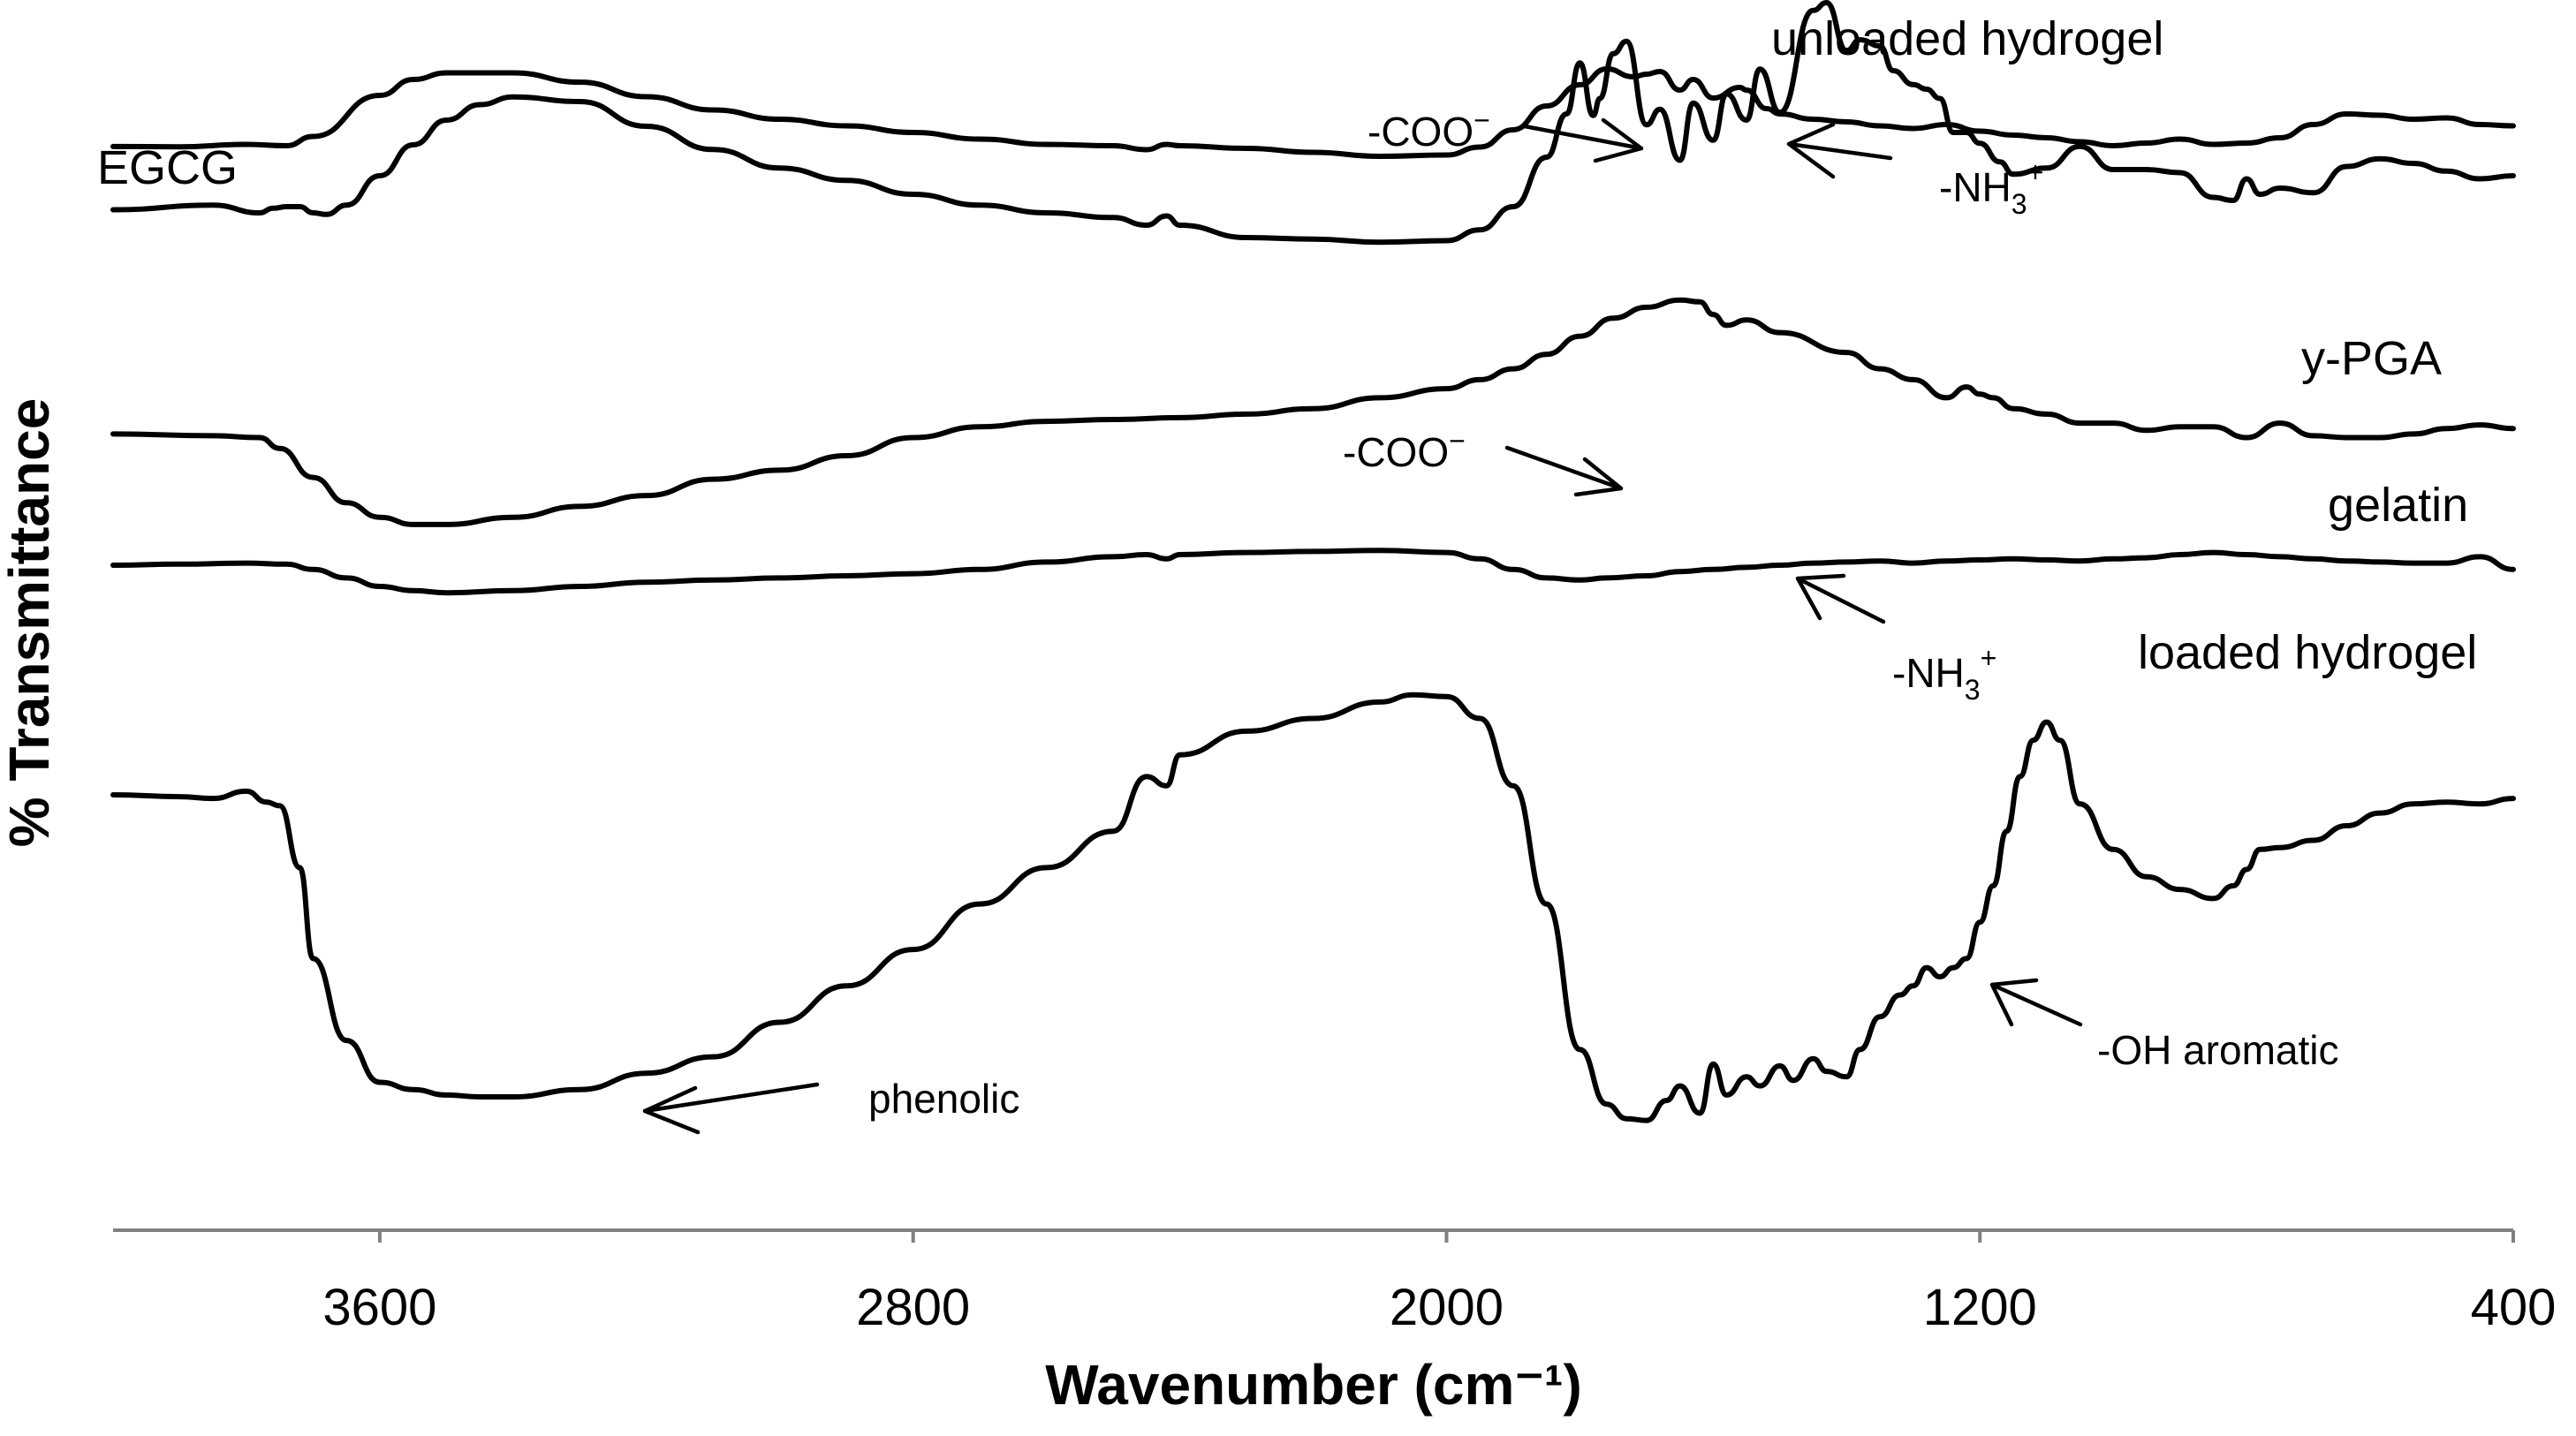 The width and height of the screenshot is (2576, 1436). I want to click on x-tick-label-1200: 1200, so click(1980, 1307).